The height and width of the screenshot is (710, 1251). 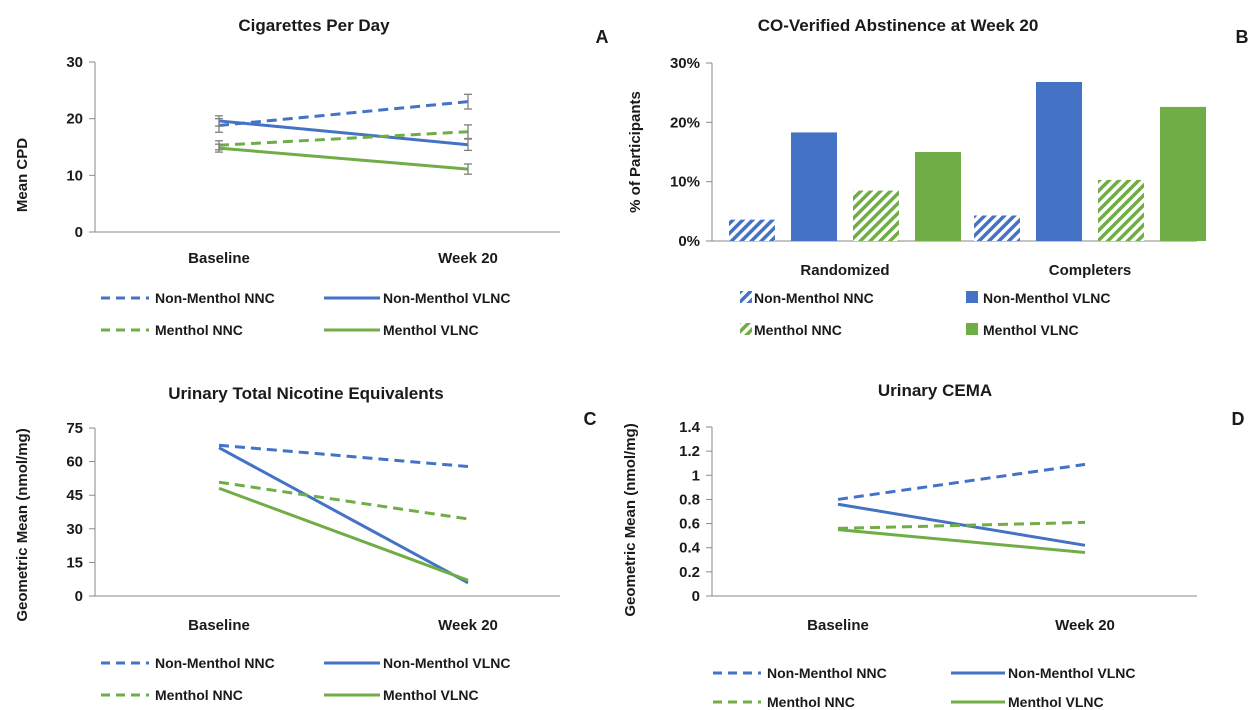 What do you see at coordinates (689, 524) in the screenshot?
I see `y-tick-label: 0.6` at bounding box center [689, 524].